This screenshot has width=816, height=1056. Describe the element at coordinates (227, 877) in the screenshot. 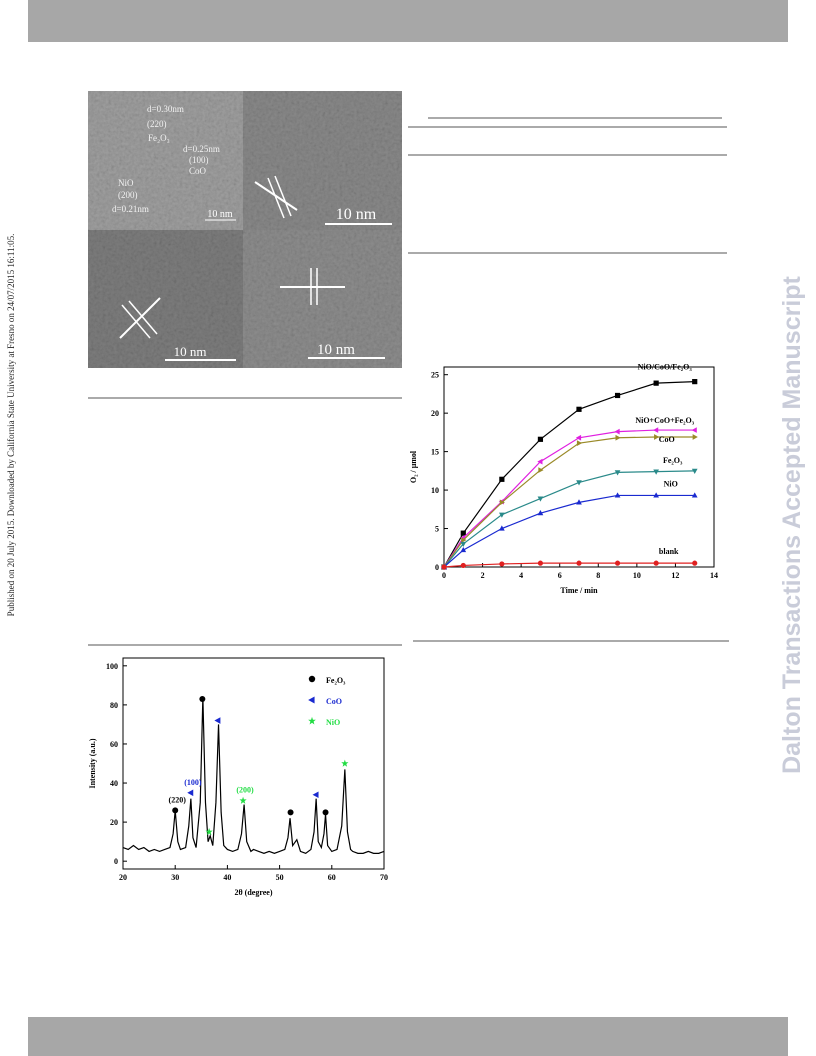

I see `x-tick-label: 40` at that location.